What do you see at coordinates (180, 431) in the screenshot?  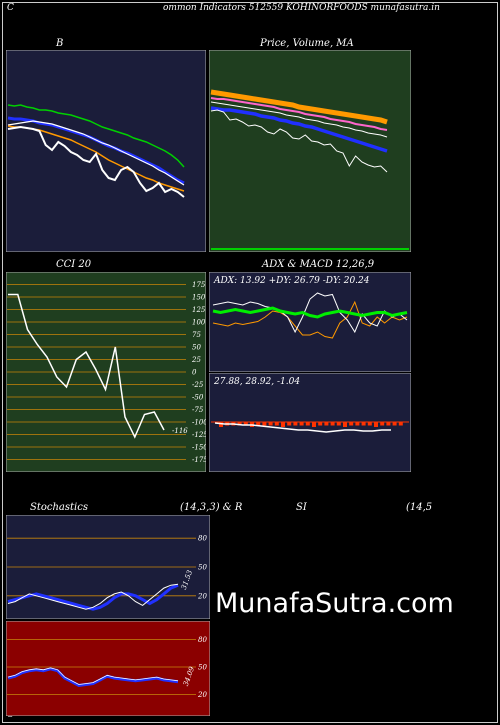 I see `cci-last-label: -116` at bounding box center [180, 431].